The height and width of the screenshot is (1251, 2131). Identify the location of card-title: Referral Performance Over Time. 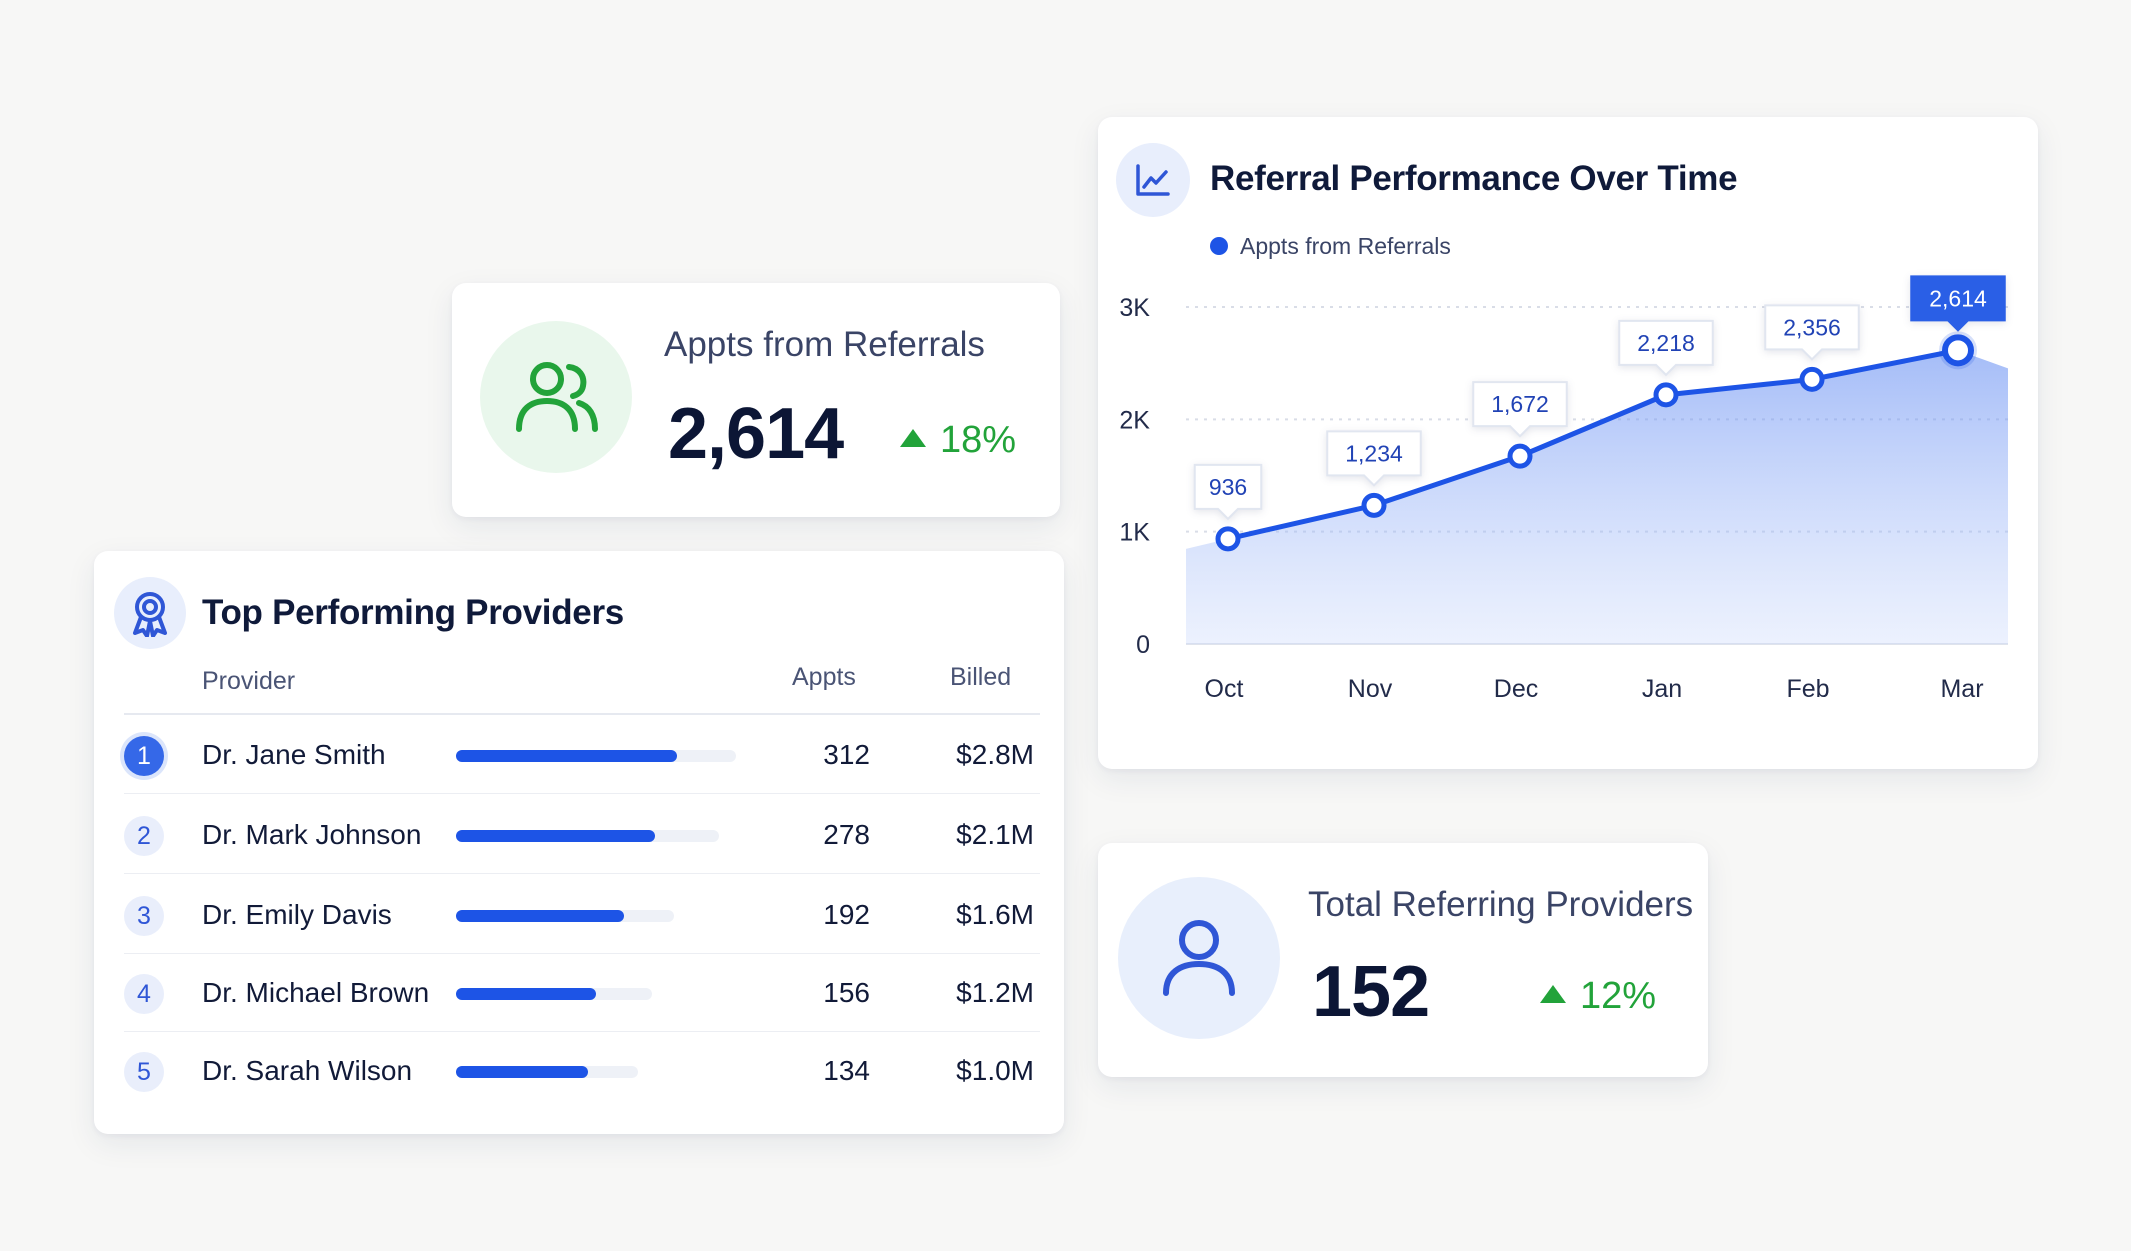
(1474, 178).